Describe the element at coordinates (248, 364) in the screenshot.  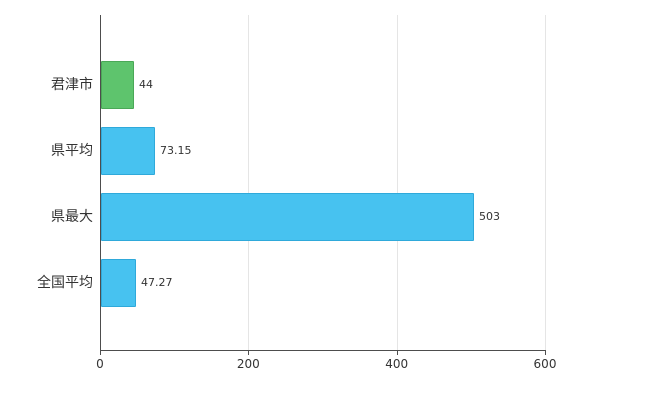
I see `x-tick-label-1: 200` at that location.